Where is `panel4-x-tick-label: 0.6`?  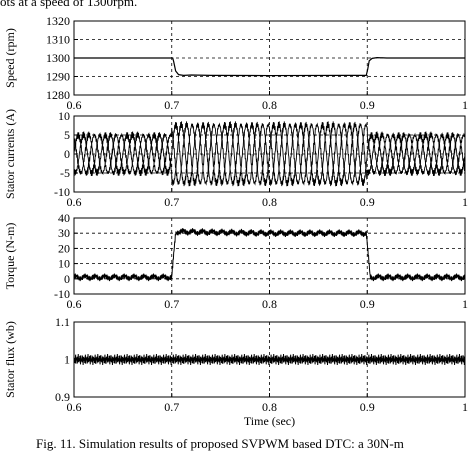
panel4-x-tick-label: 0.6 is located at coordinates (74, 407).